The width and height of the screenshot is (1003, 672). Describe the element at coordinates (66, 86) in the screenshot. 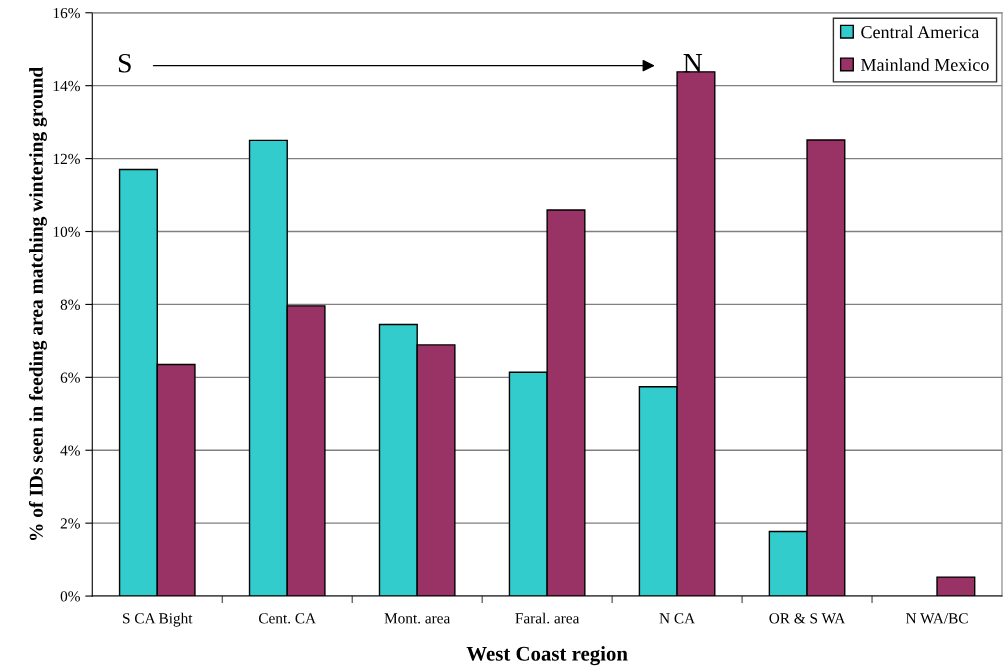

I see `y-tick-label: 14%` at that location.